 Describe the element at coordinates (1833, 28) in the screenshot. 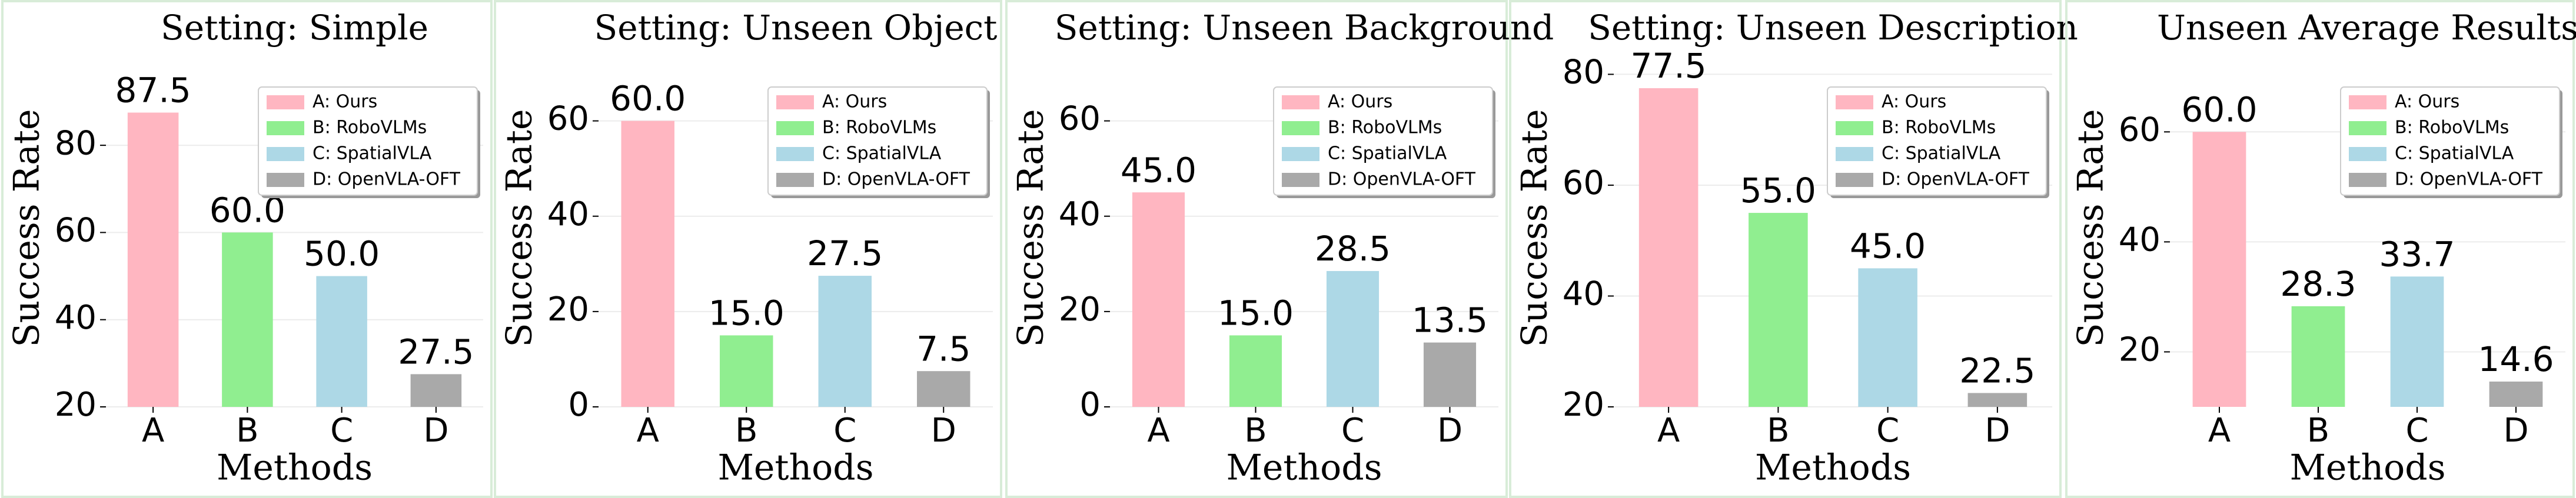

I see `chart-title: Setting: Unseen Description` at that location.